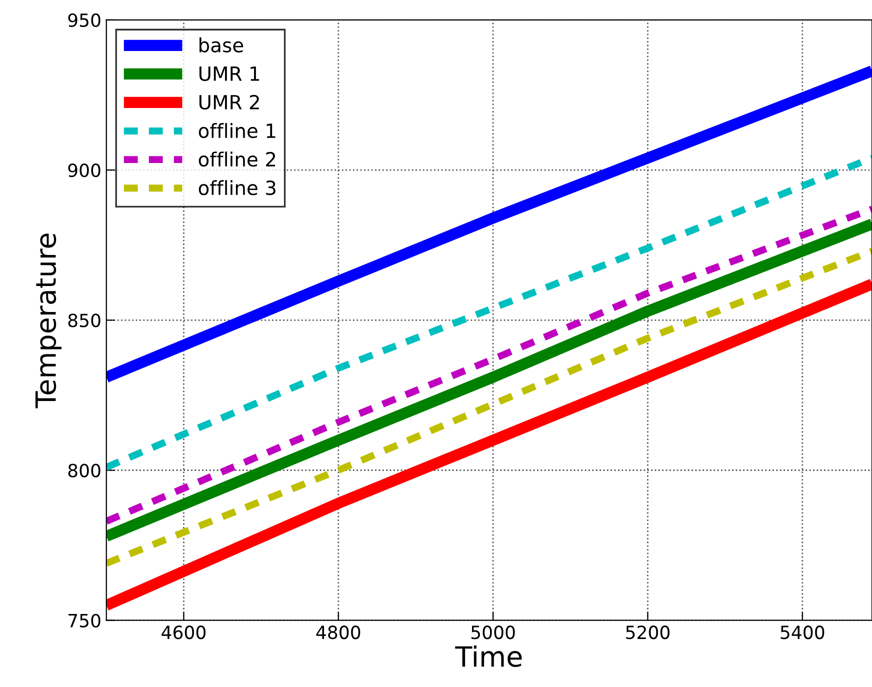 The width and height of the screenshot is (872, 687). What do you see at coordinates (229, 74) in the screenshot?
I see `legend-label: UMR 1` at bounding box center [229, 74].